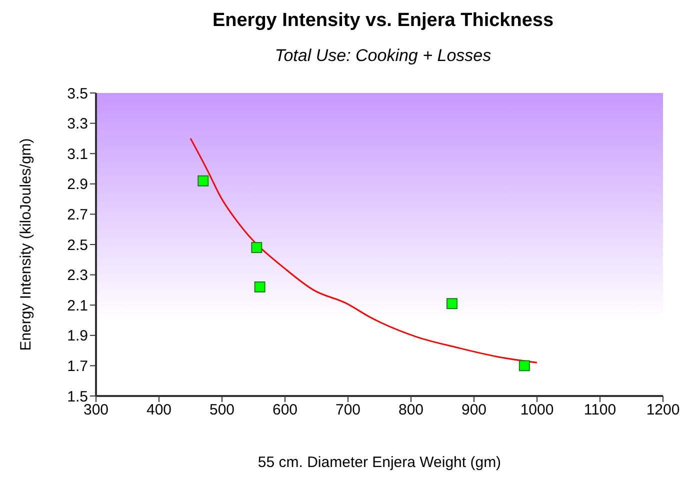  What do you see at coordinates (285, 410) in the screenshot?
I see `x-tick-label: 600` at bounding box center [285, 410].